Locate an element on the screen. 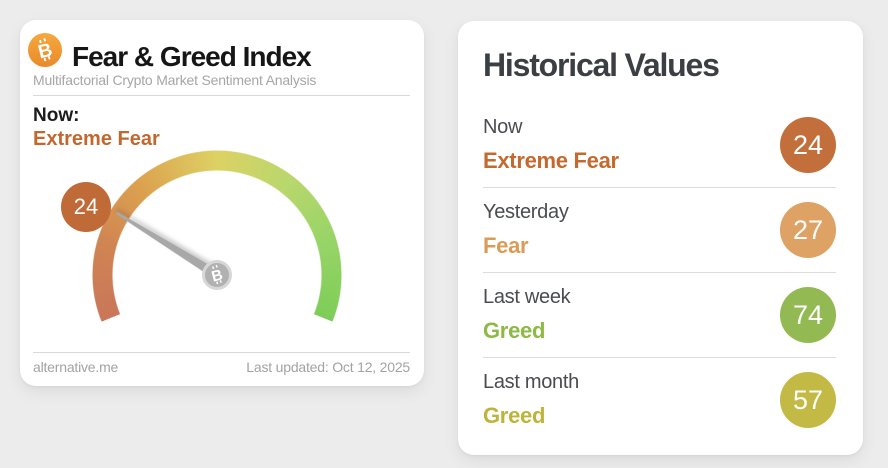 This screenshot has height=468, width=888. historical-row-last-month: Last month Greed 57 is located at coordinates (659, 399).